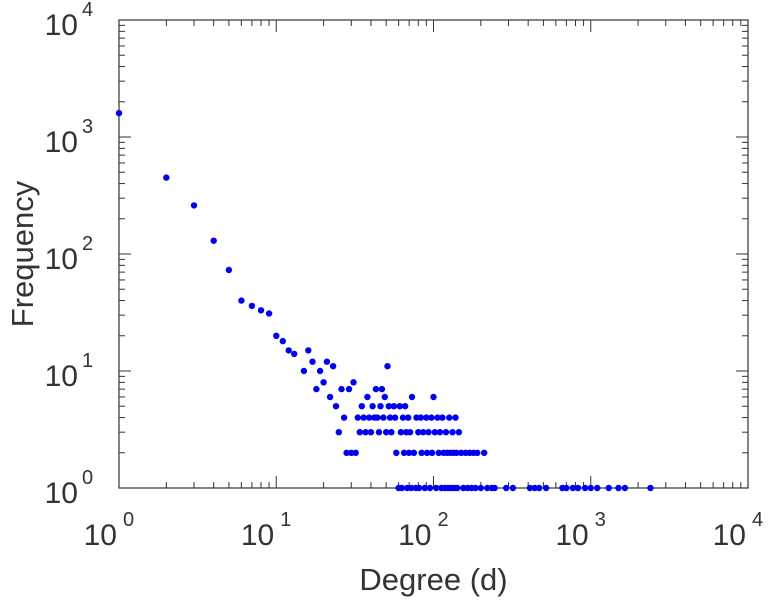  I want to click on y-tick-exponent: 3, so click(87, 127).